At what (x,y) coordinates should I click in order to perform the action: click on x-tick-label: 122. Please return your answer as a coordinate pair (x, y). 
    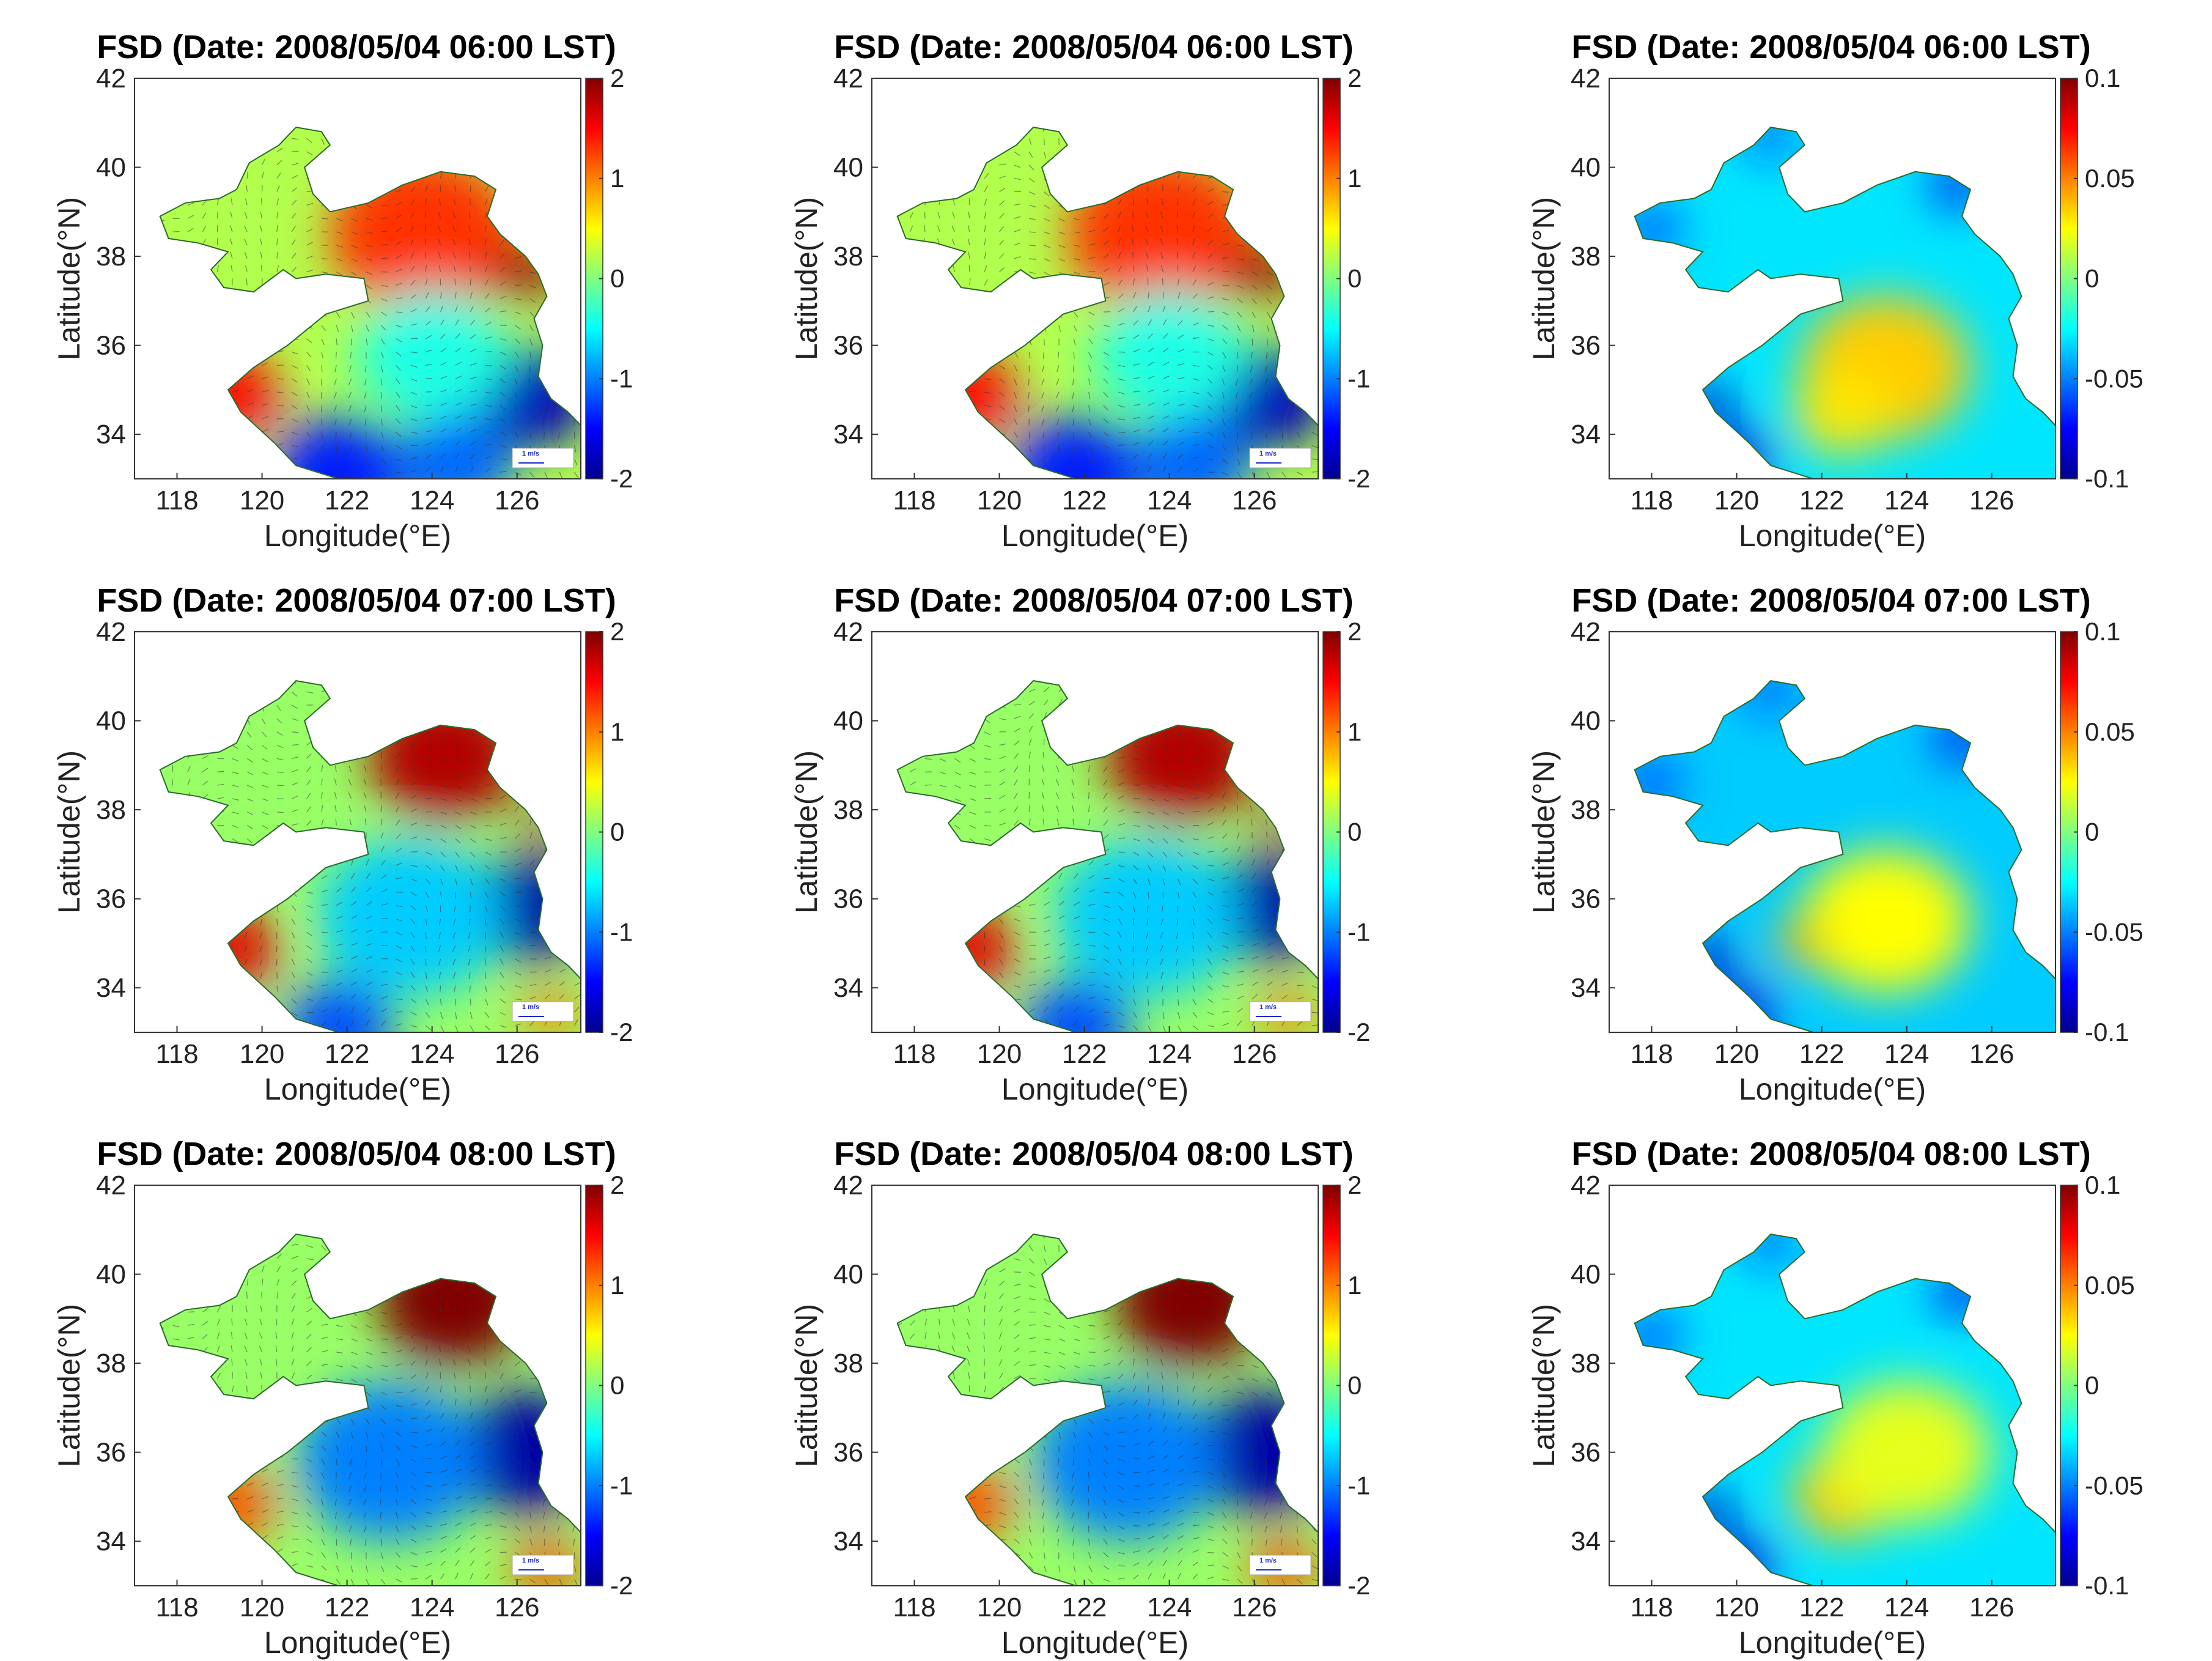
    Looking at the image, I should click on (347, 1608).